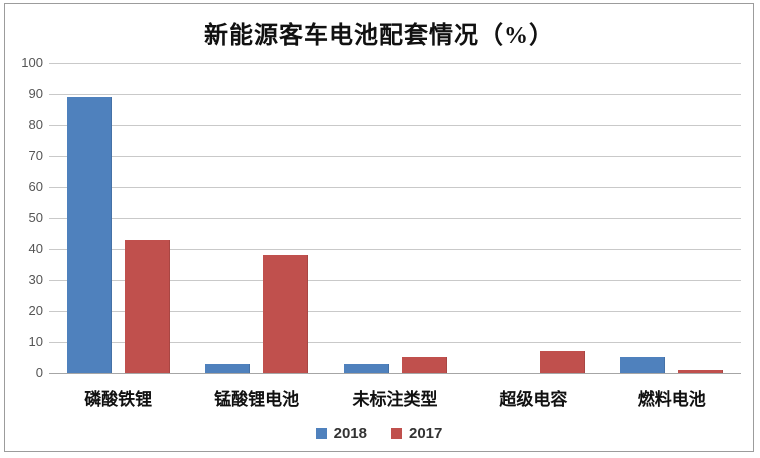 This screenshot has width=760, height=458. What do you see at coordinates (671, 399) in the screenshot?
I see `category-label-5: 燃料电池` at bounding box center [671, 399].